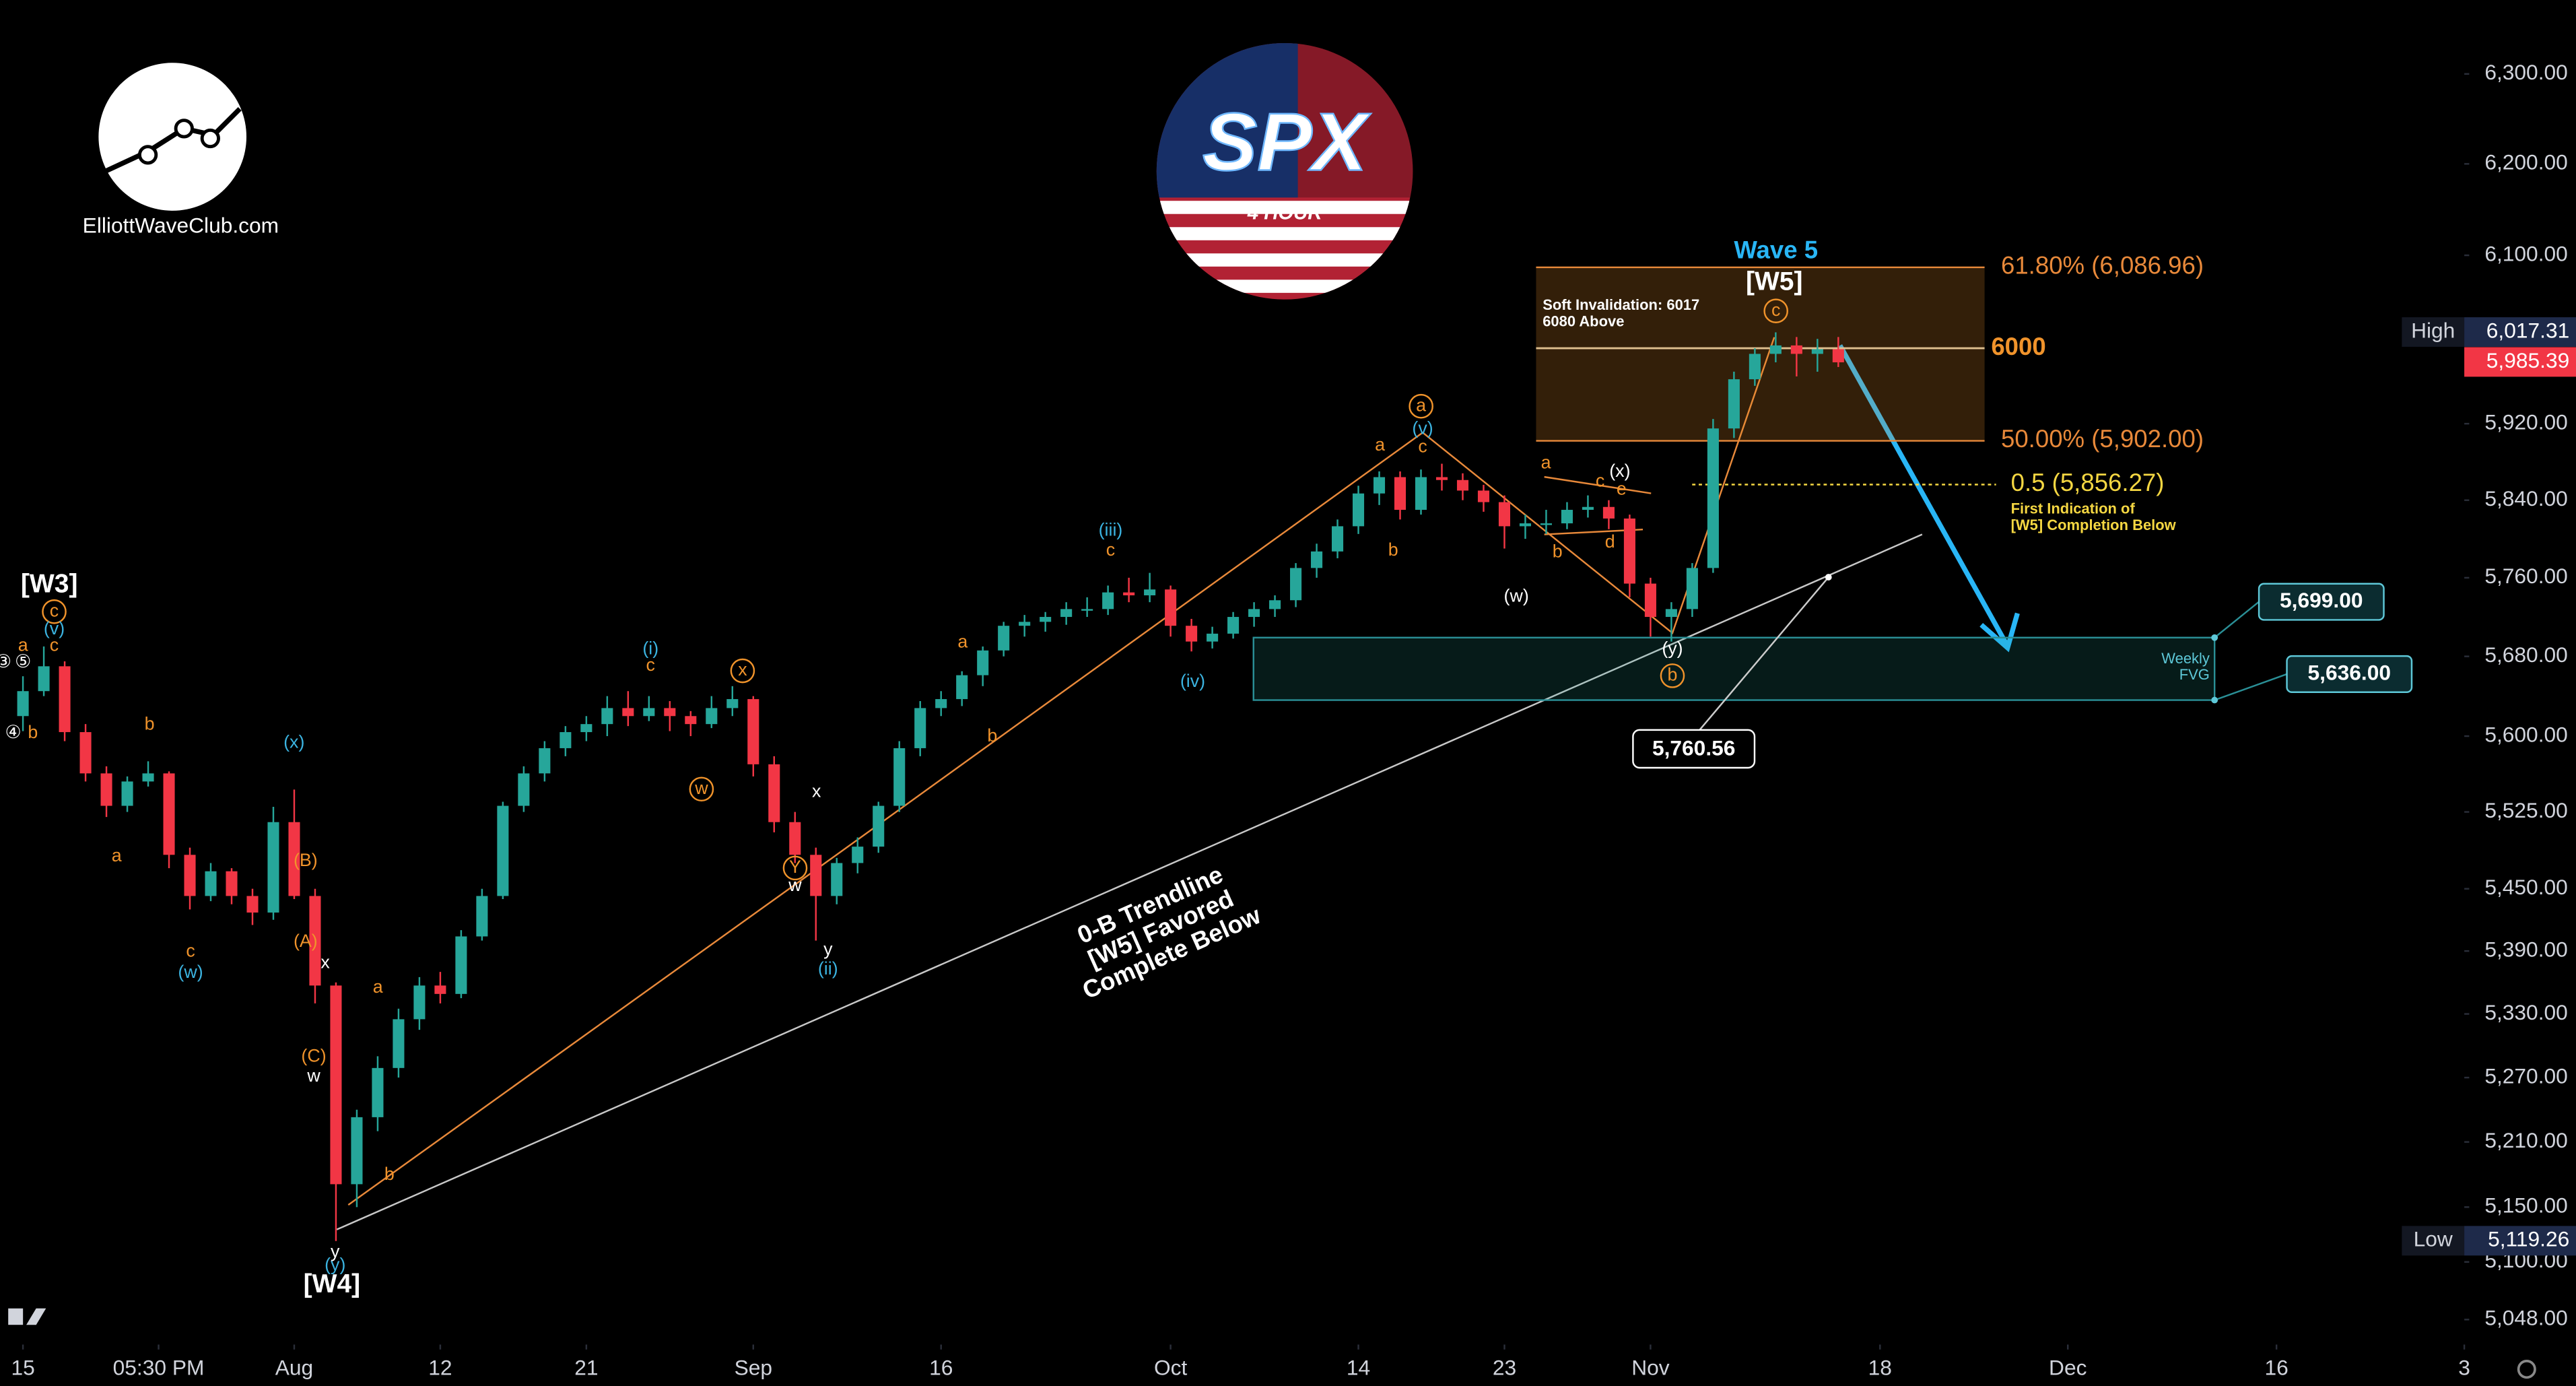 Image resolution: width=2576 pixels, height=1386 pixels. Describe the element at coordinates (2525, 1012) in the screenshot. I see `y-tick-label: 5,330.00` at that location.